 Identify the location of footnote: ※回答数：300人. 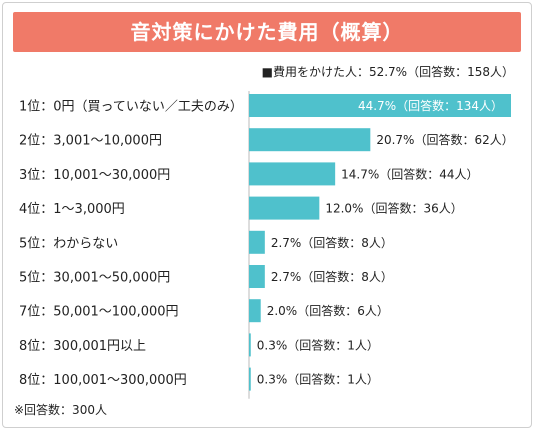
(60, 410).